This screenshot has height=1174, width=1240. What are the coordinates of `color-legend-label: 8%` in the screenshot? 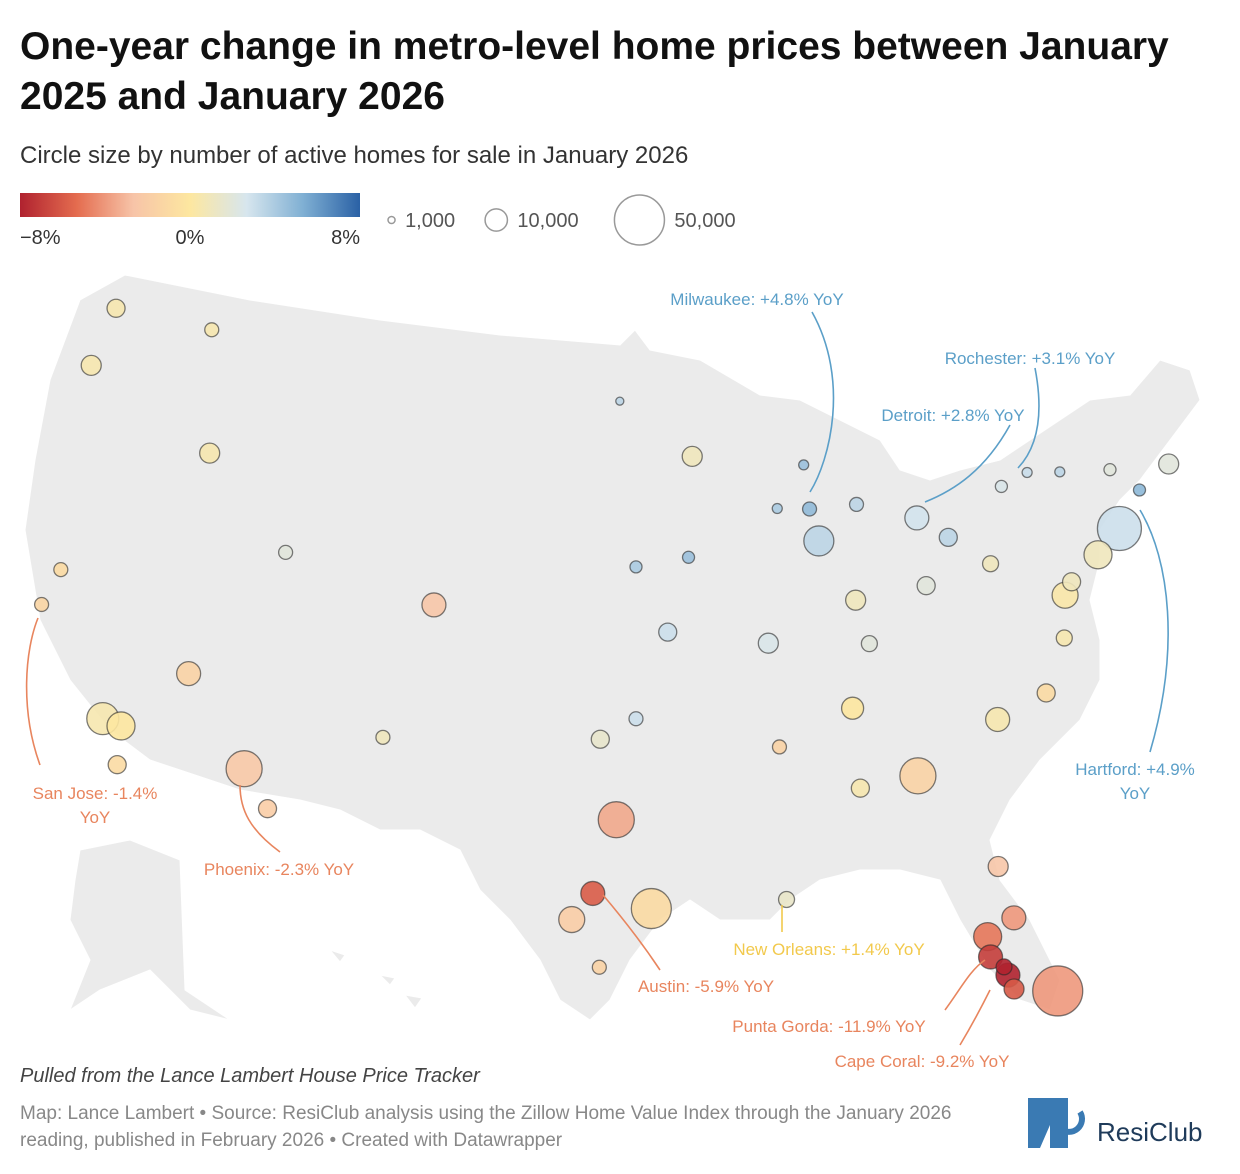 It's located at (345, 238).